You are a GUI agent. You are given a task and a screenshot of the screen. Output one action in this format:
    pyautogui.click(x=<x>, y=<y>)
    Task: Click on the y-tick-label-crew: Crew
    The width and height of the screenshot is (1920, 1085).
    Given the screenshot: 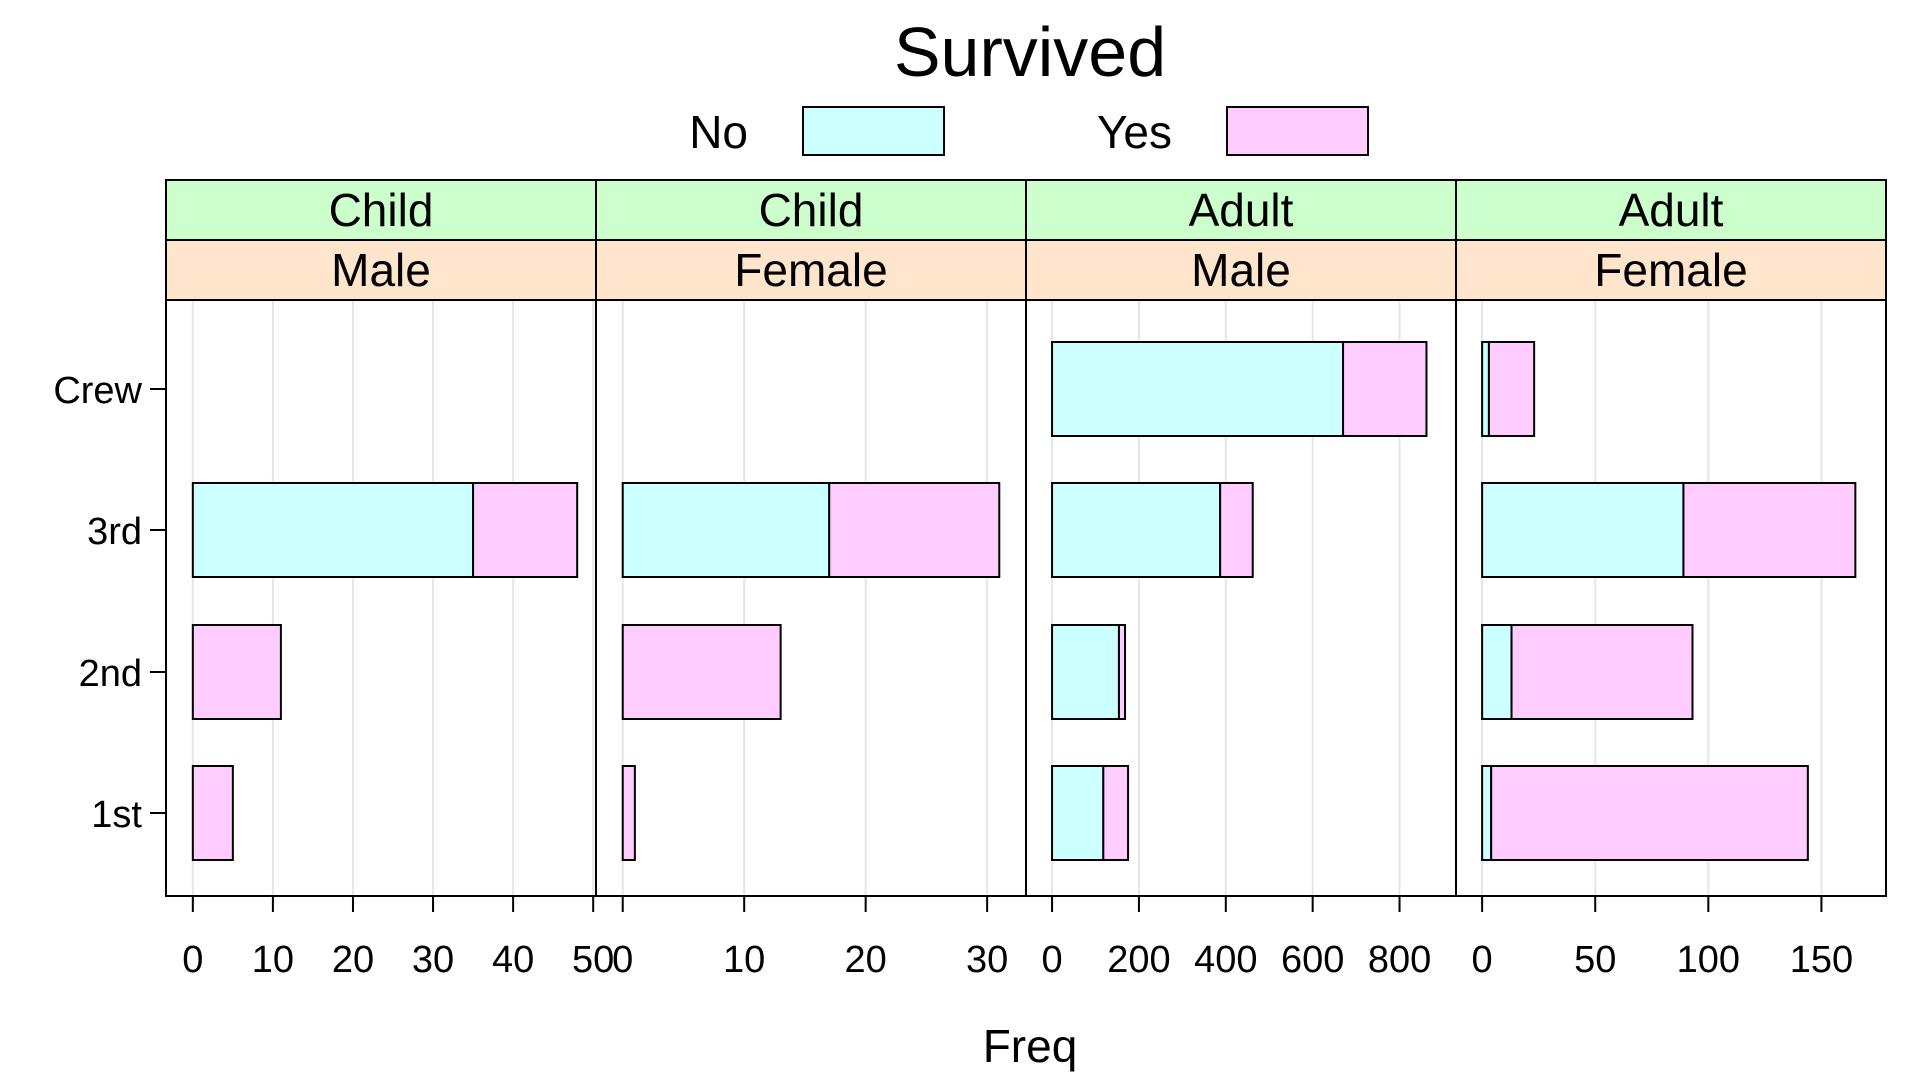 What is the action you would take?
    pyautogui.click(x=97, y=391)
    